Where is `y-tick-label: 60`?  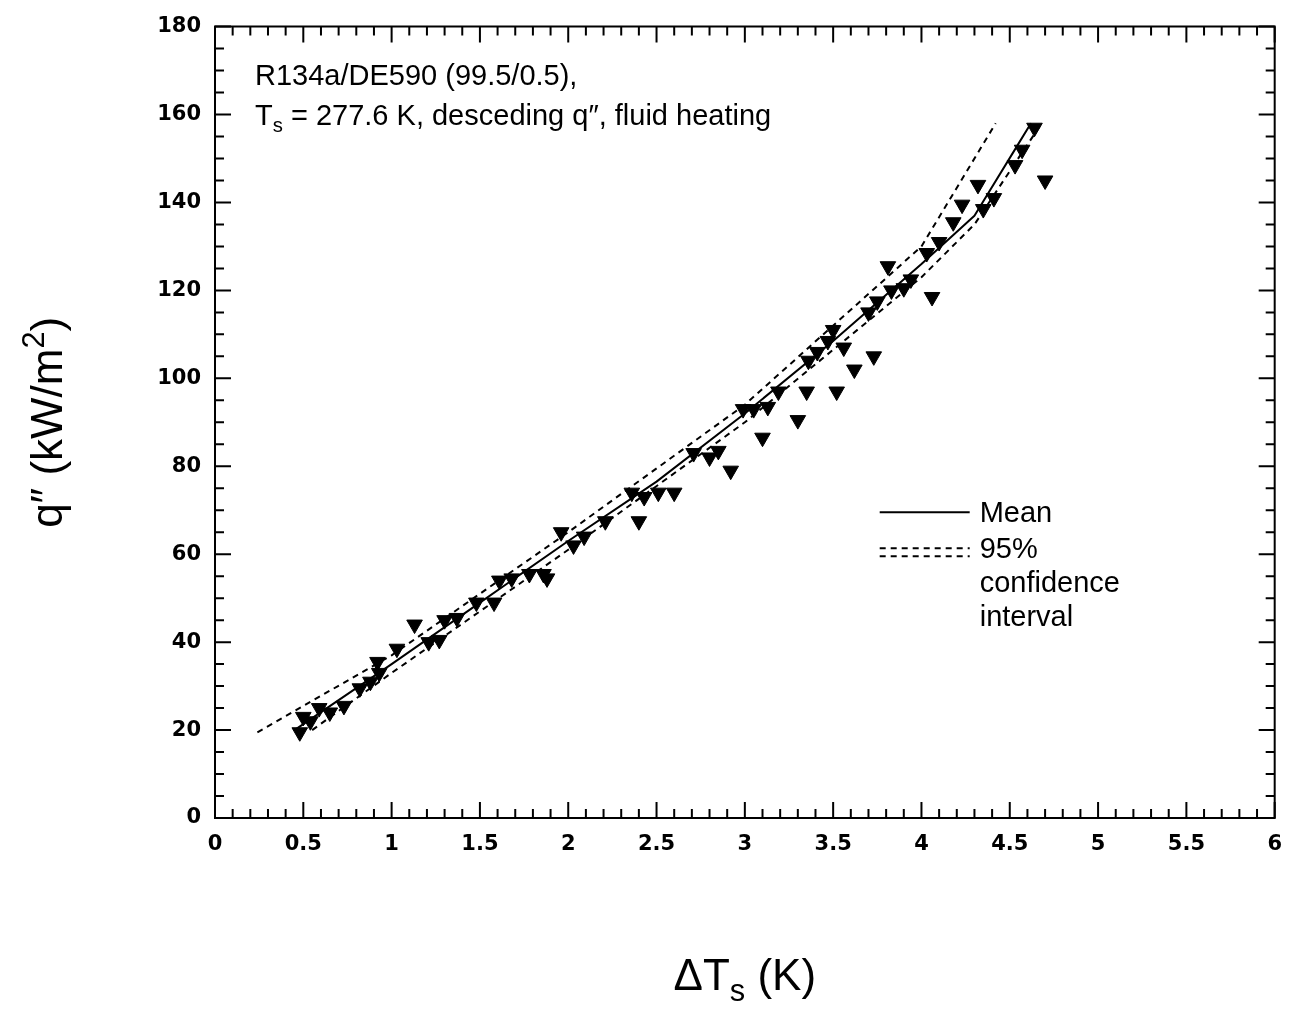 y-tick-label: 60 is located at coordinates (186, 552).